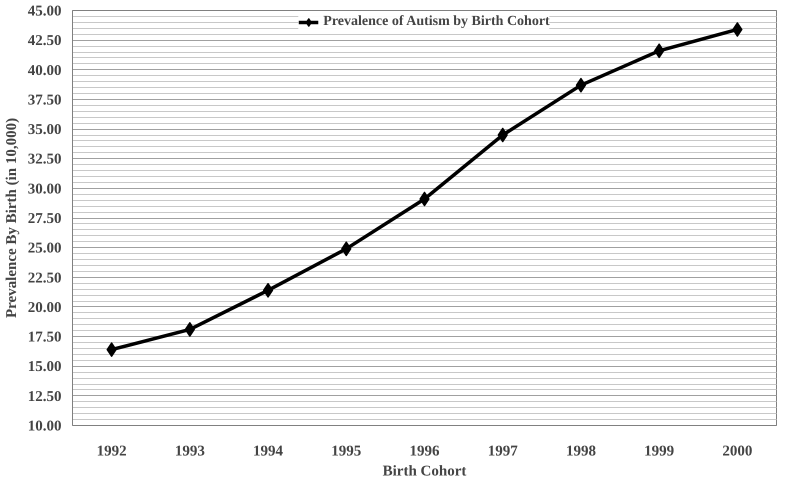 The height and width of the screenshot is (482, 796). What do you see at coordinates (268, 452) in the screenshot?
I see `x-tick-label: 1994` at bounding box center [268, 452].